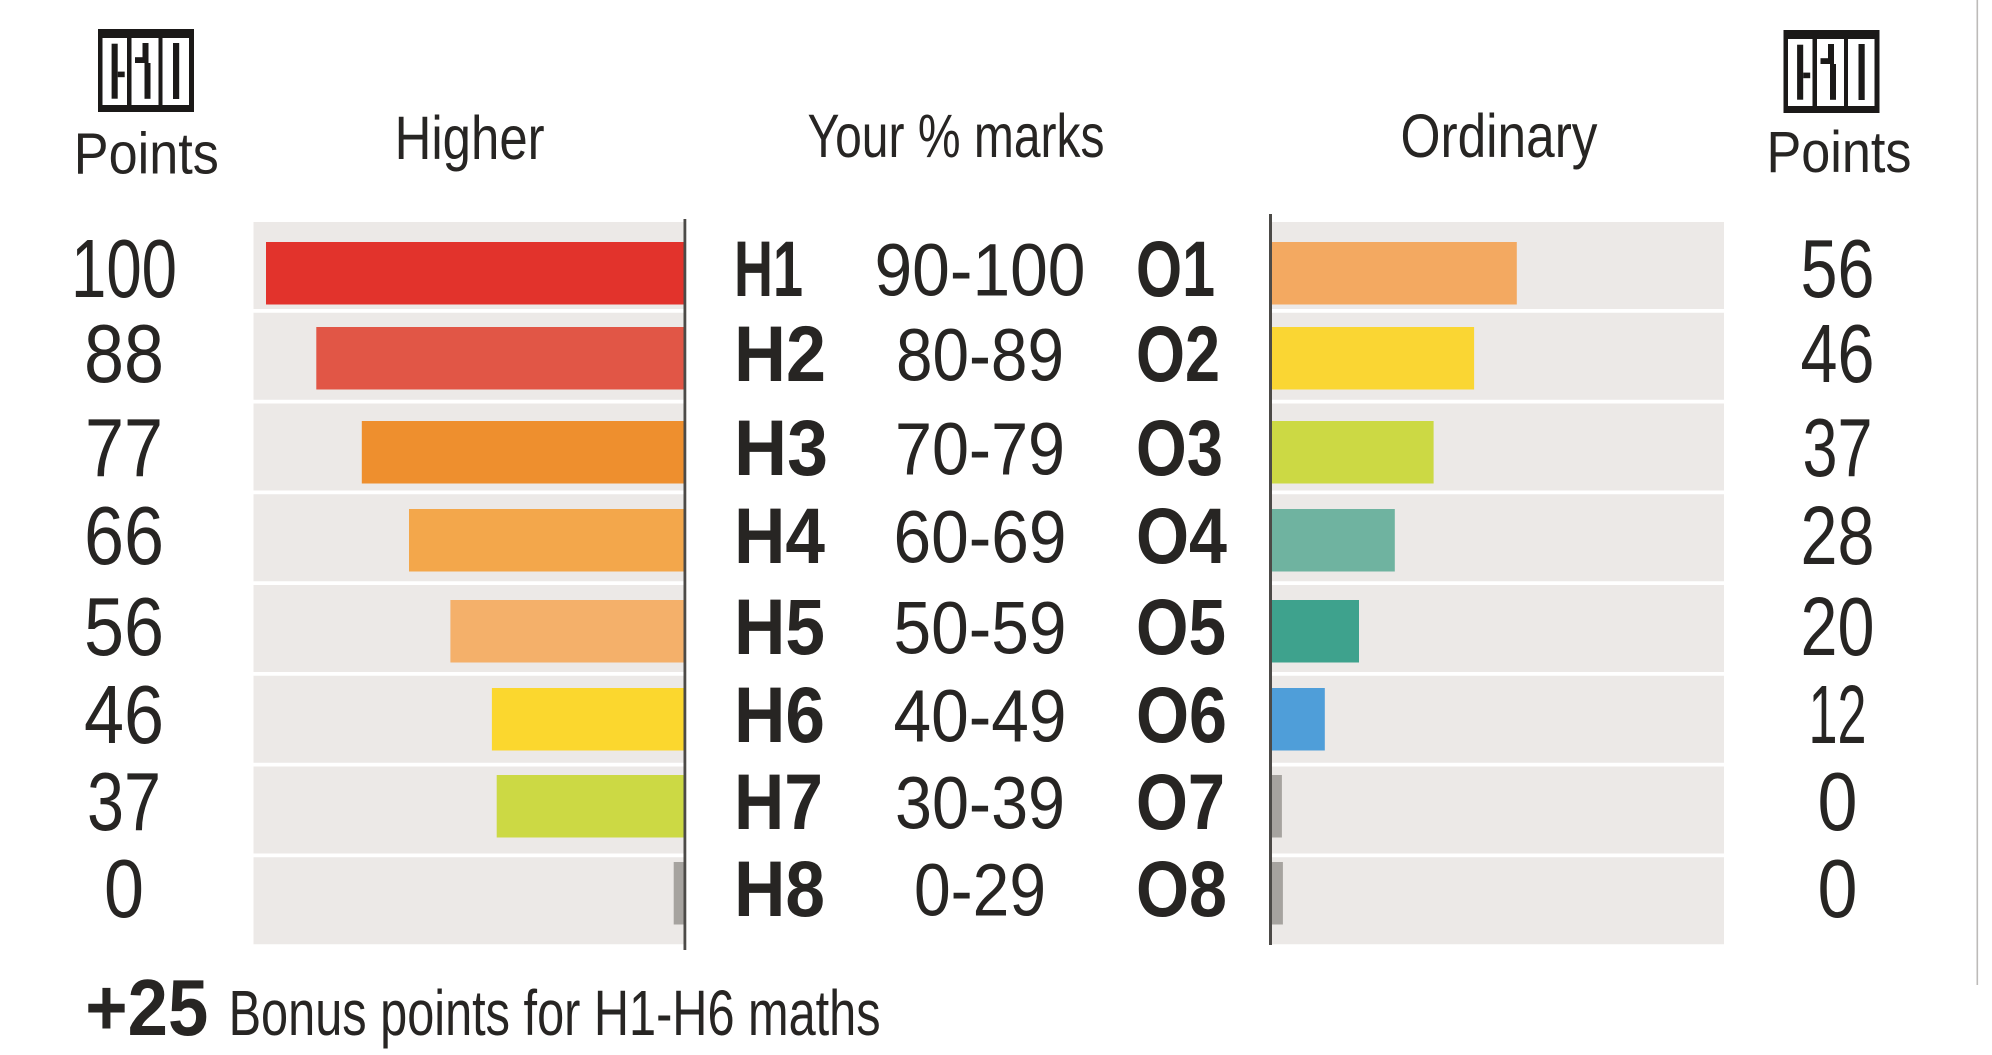  I want to click on svg-text: 66, so click(124, 535).